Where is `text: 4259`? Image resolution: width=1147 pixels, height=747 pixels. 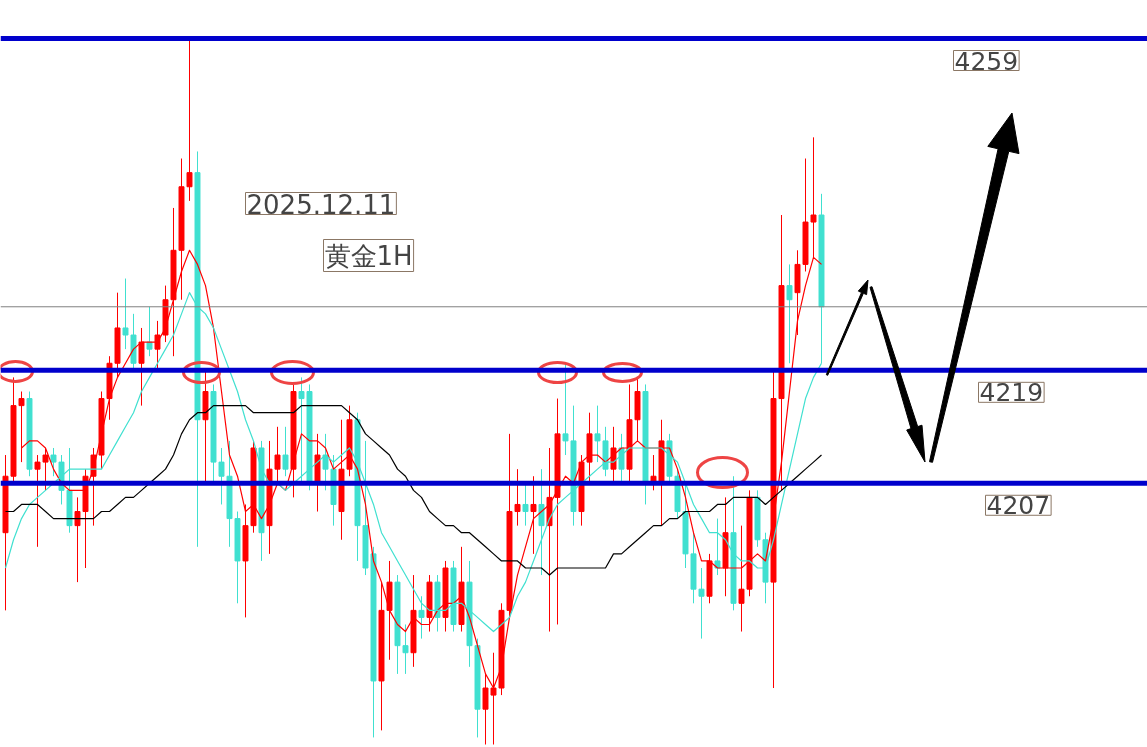
text: 4259 is located at coordinates (986, 61).